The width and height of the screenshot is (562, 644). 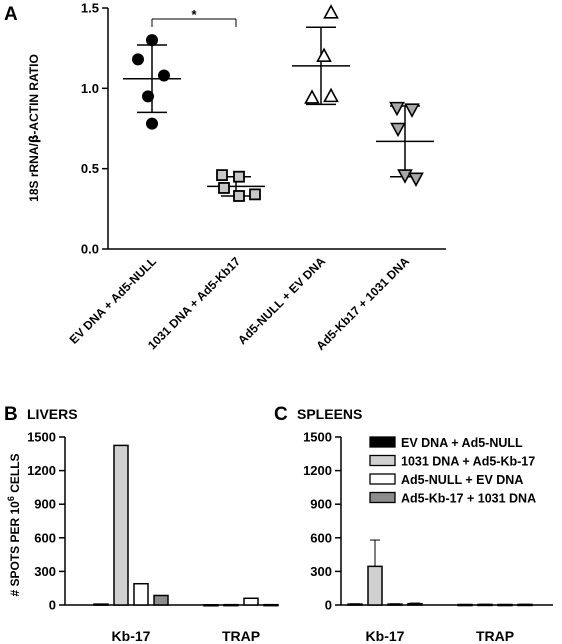 I want to click on panel-letter-b: B, so click(x=11, y=414).